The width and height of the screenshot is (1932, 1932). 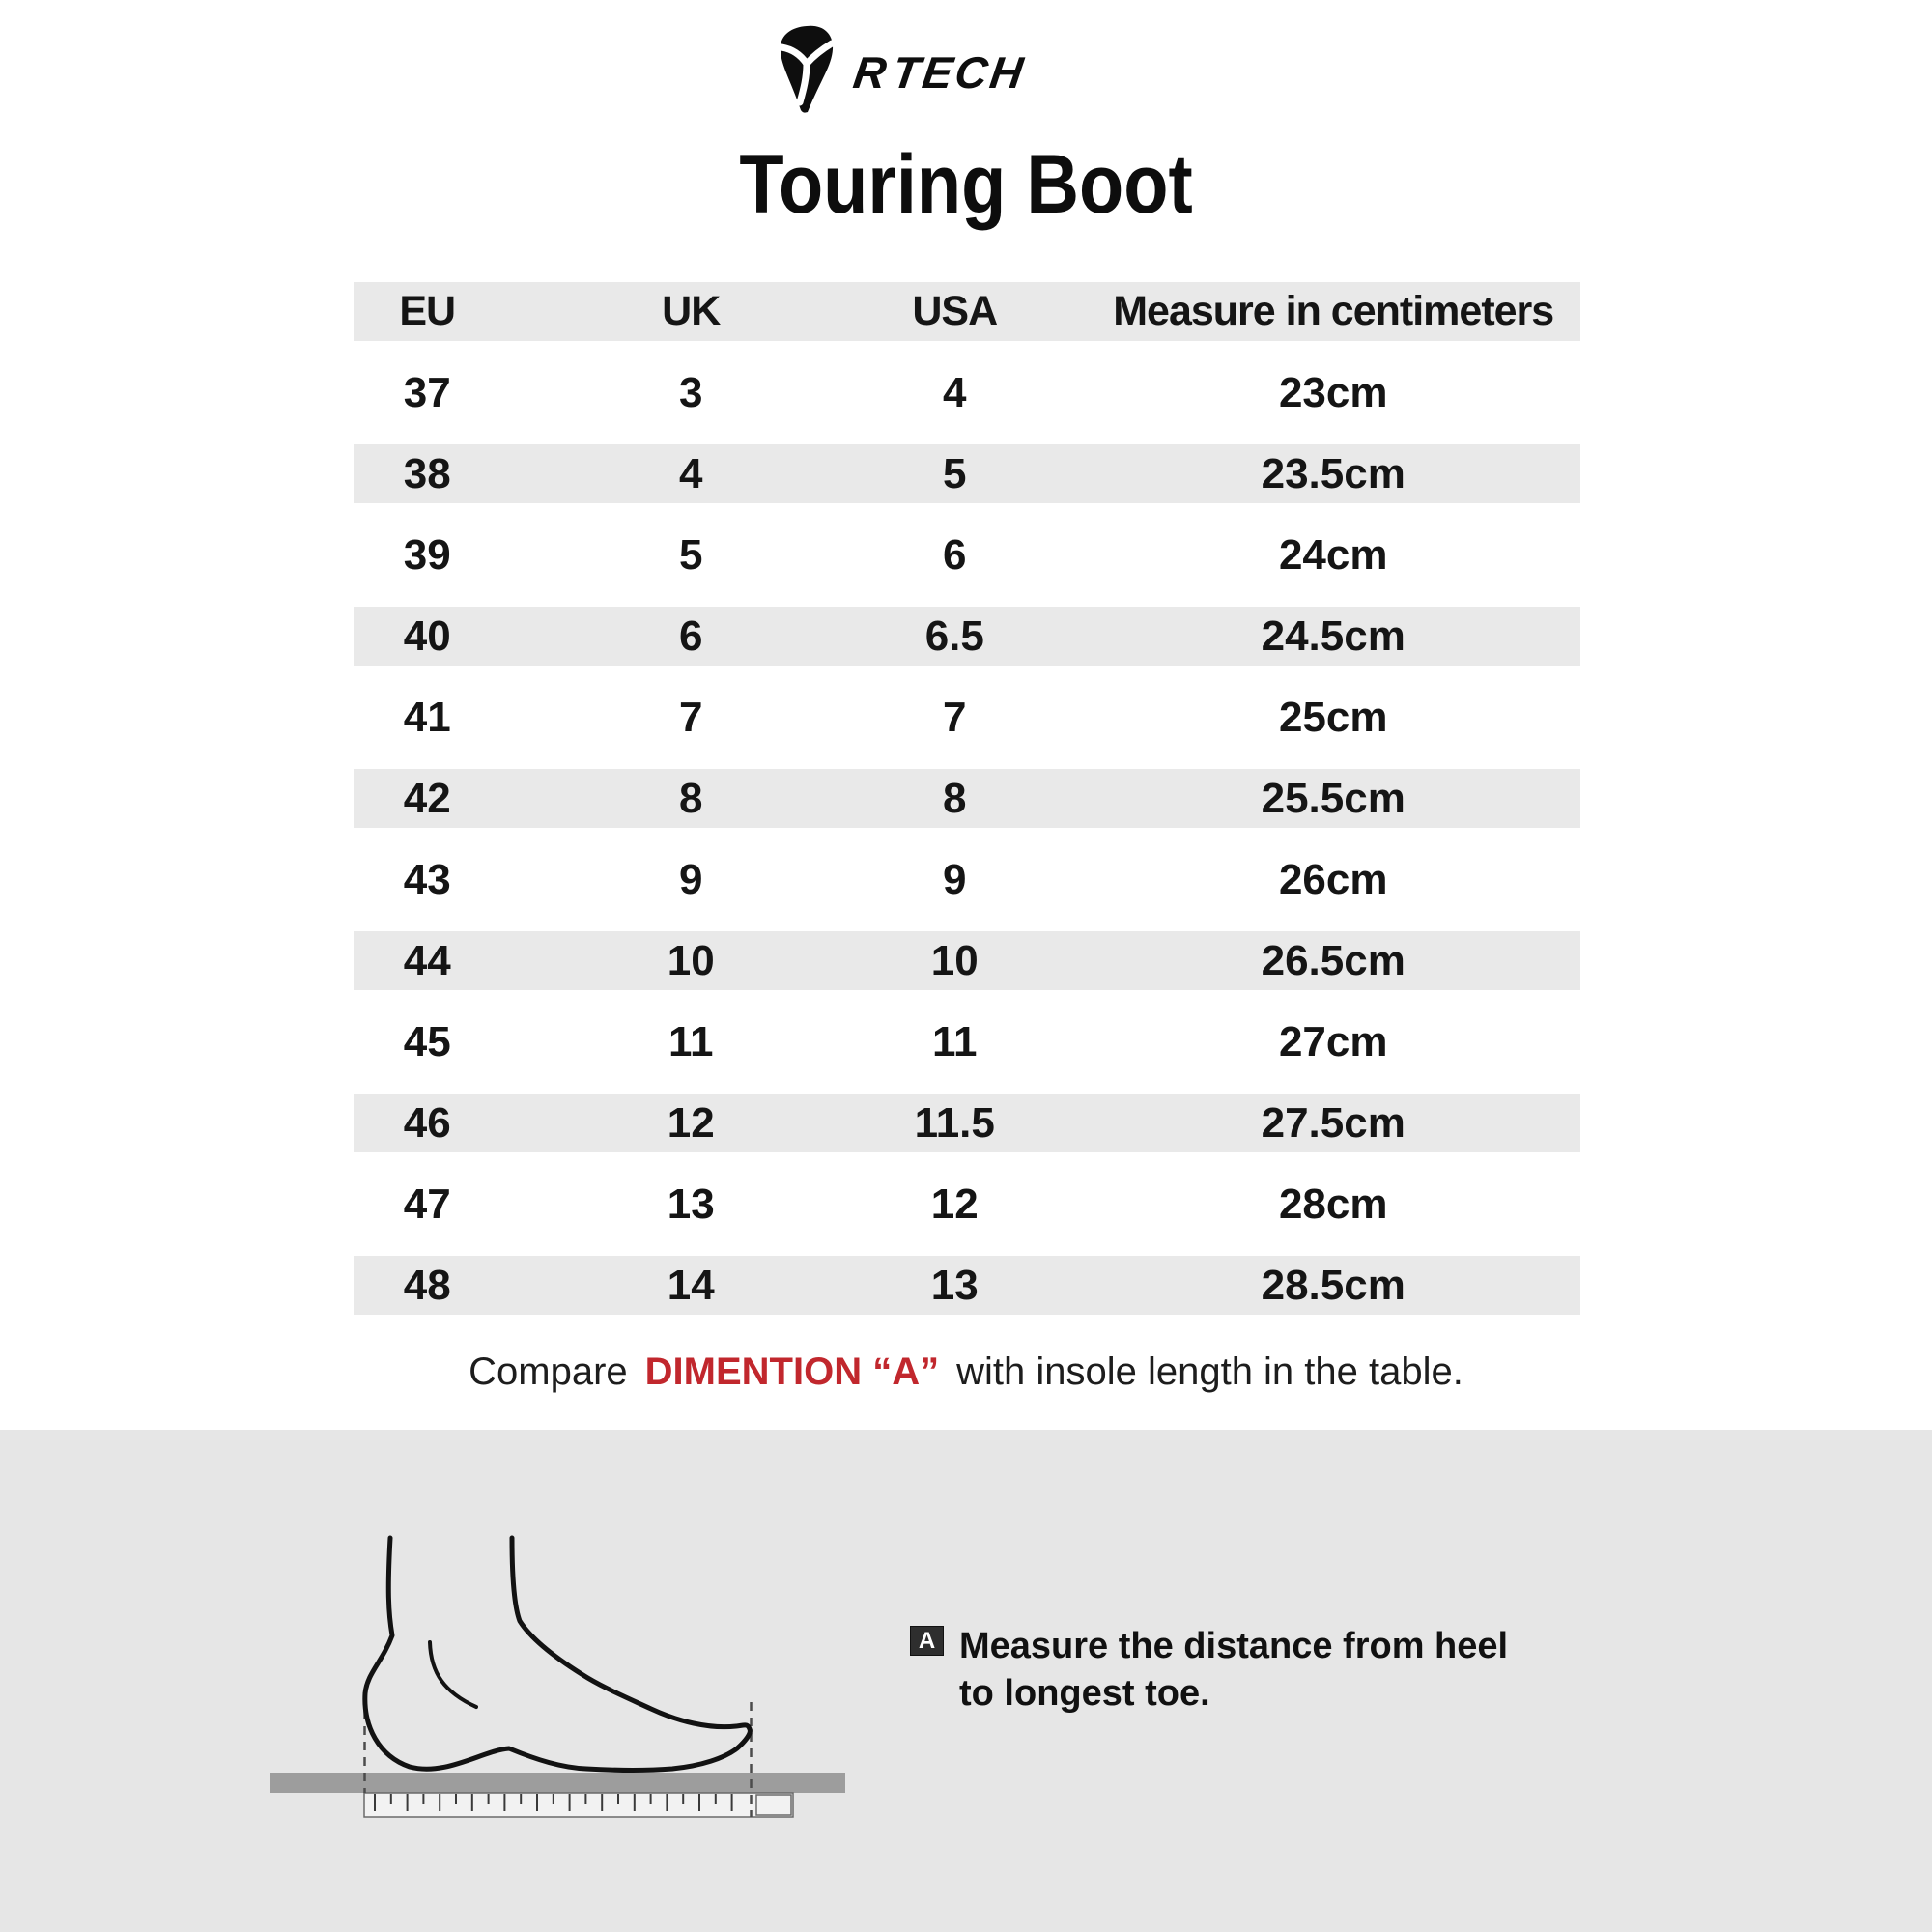 I want to click on header-usa: USA, so click(x=955, y=311).